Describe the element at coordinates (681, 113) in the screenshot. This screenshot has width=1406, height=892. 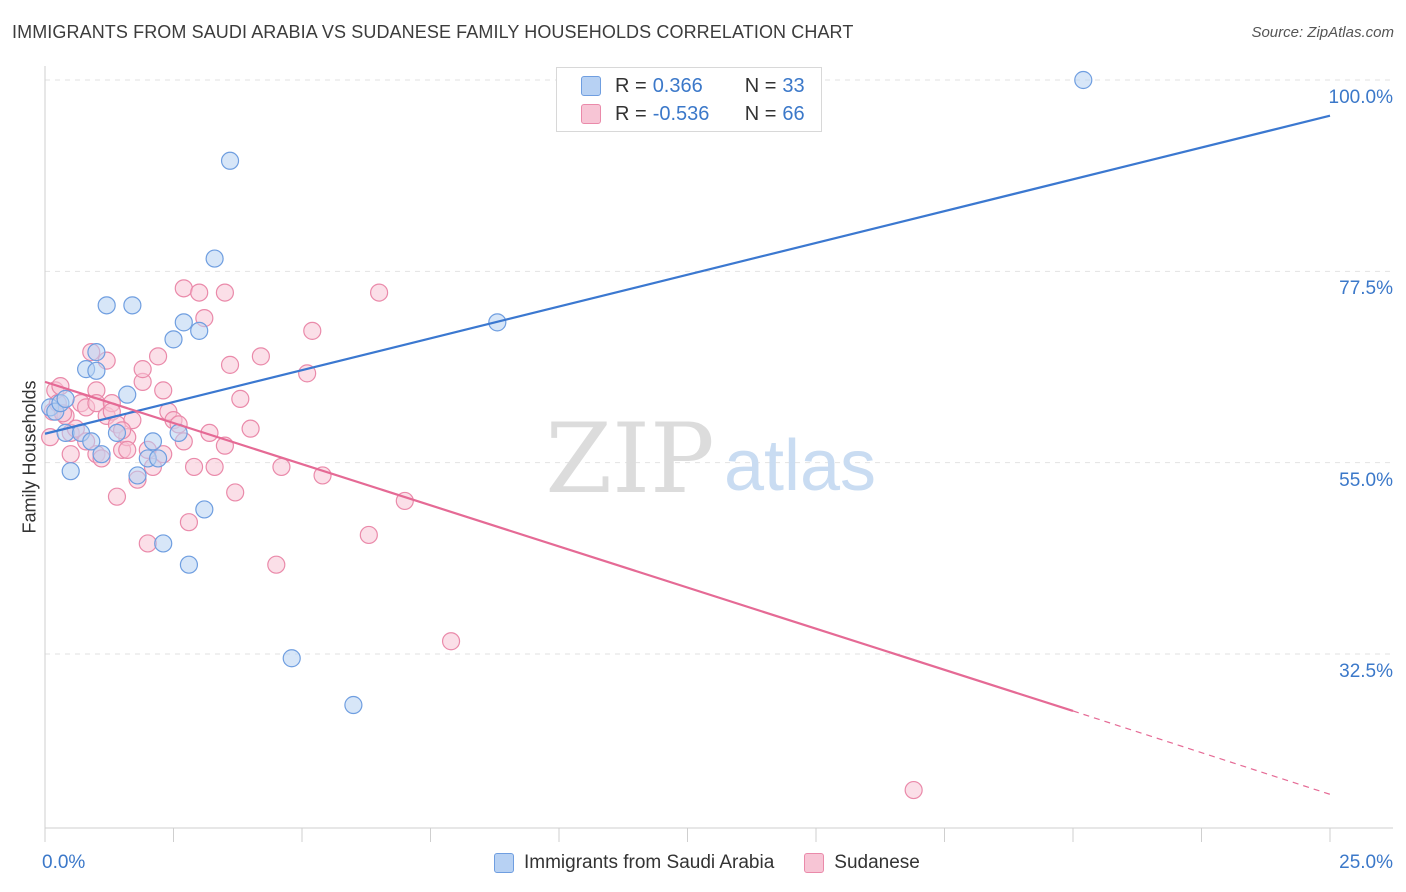
I see `legend-r-value: -0.536` at that location.